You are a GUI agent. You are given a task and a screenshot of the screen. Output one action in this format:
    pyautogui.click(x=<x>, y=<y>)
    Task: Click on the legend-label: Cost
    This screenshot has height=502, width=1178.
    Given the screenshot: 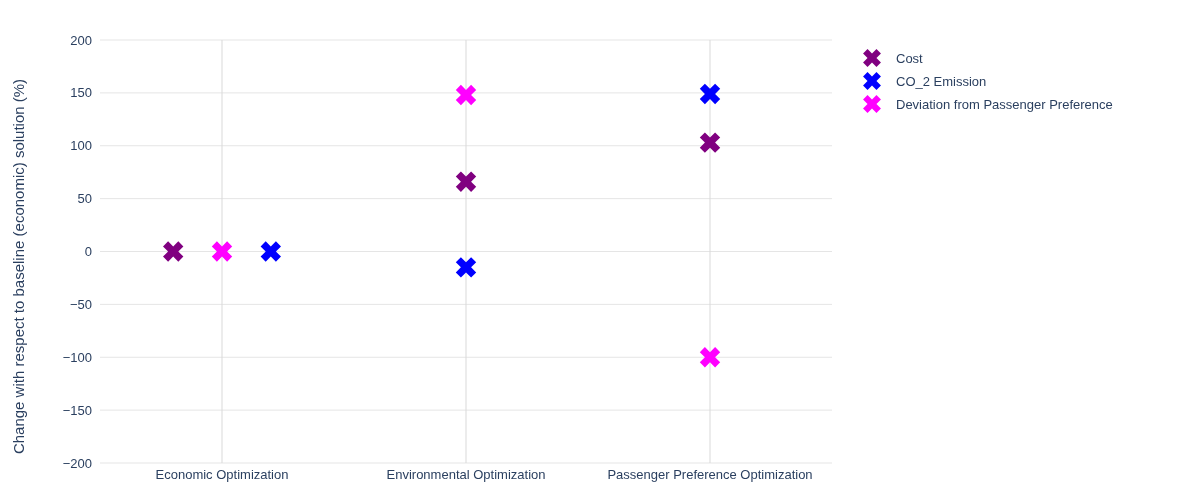 What is the action you would take?
    pyautogui.click(x=910, y=58)
    